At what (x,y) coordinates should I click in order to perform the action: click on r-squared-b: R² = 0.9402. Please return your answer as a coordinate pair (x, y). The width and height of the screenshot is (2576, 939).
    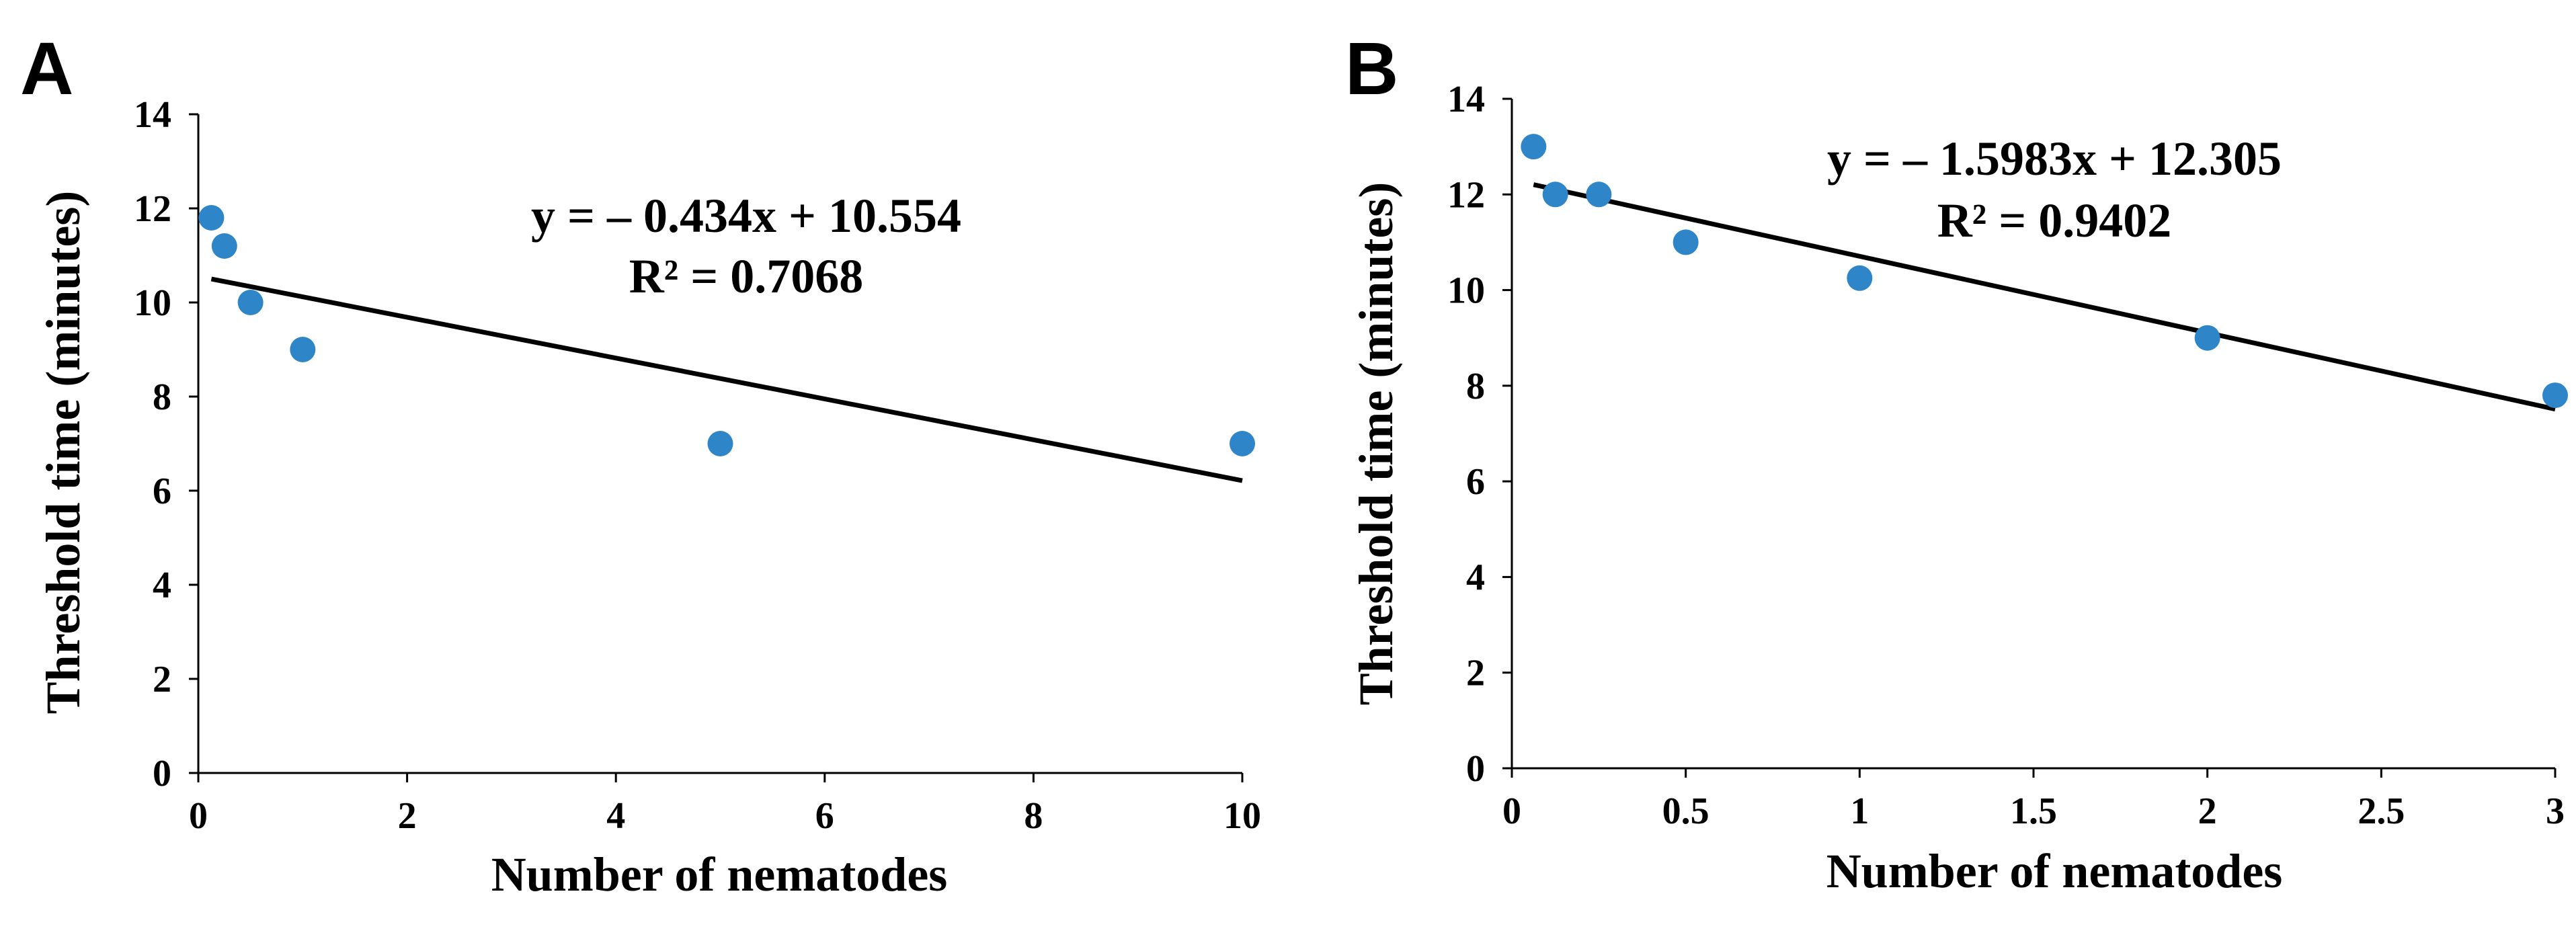
    Looking at the image, I should click on (2054, 221).